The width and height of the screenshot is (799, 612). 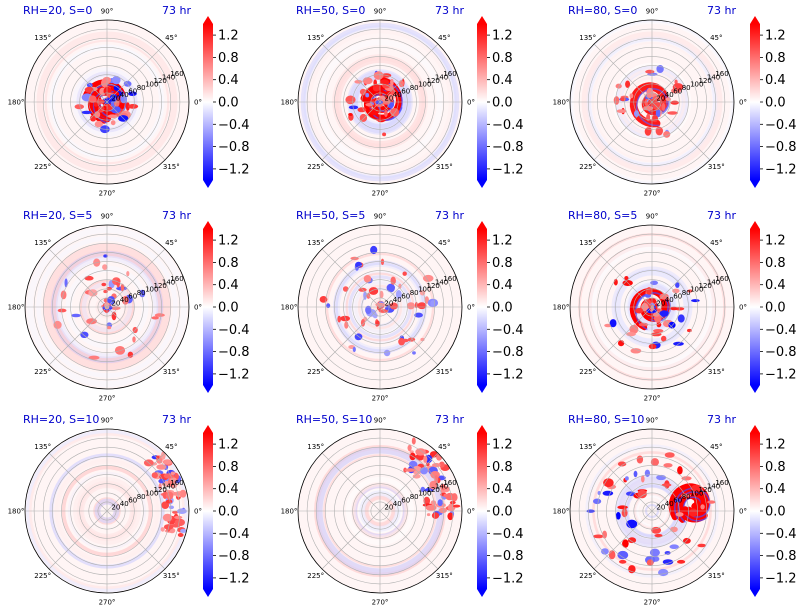 What do you see at coordinates (716, 576) in the screenshot?
I see `theta-tick-label: 315°` at bounding box center [716, 576].